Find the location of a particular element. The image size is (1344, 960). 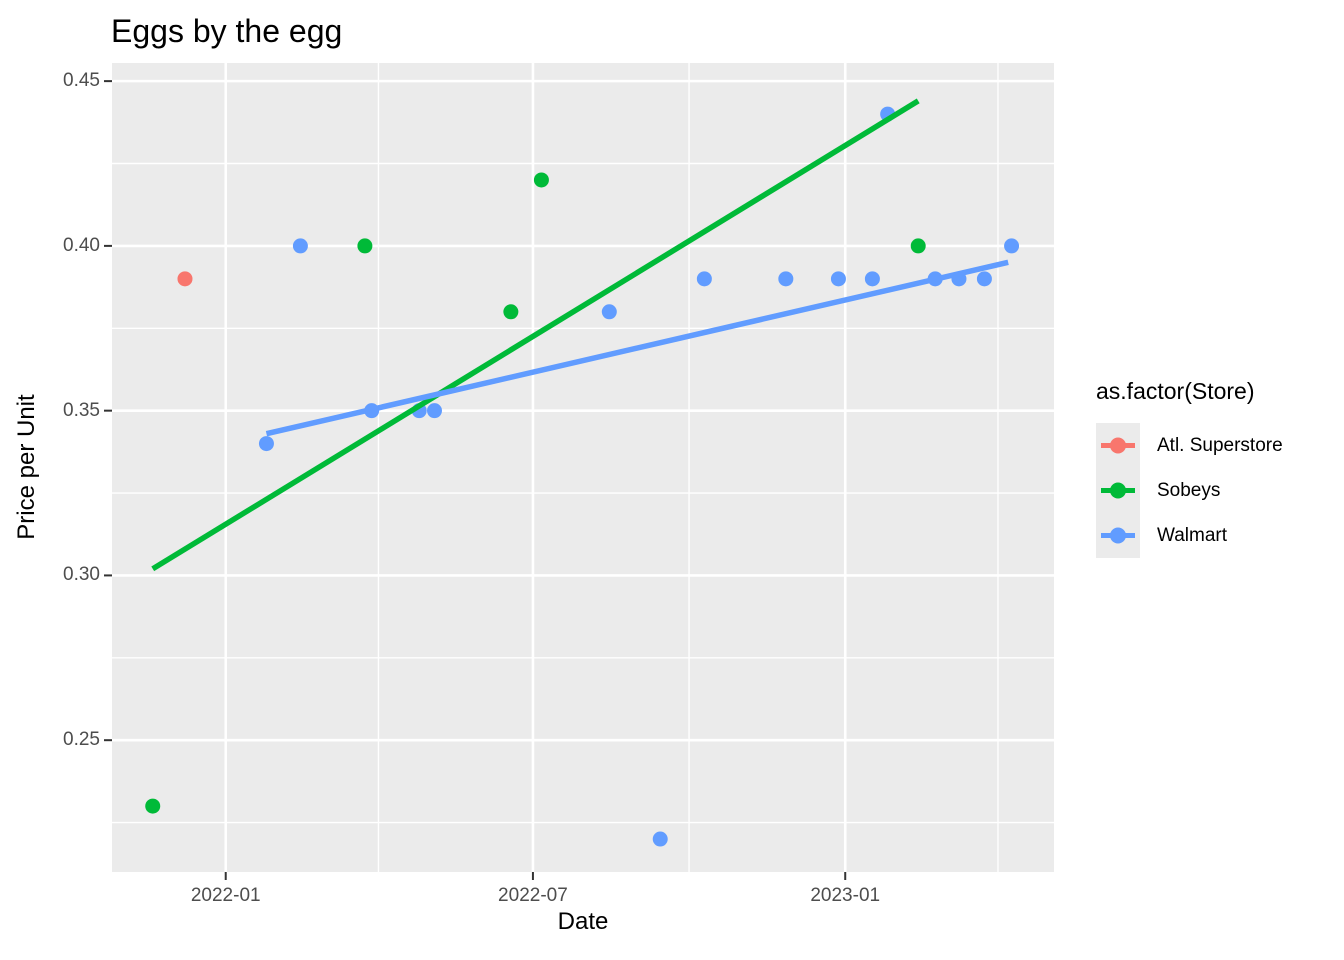

y-tick-label: 0.25 is located at coordinates (81, 740).